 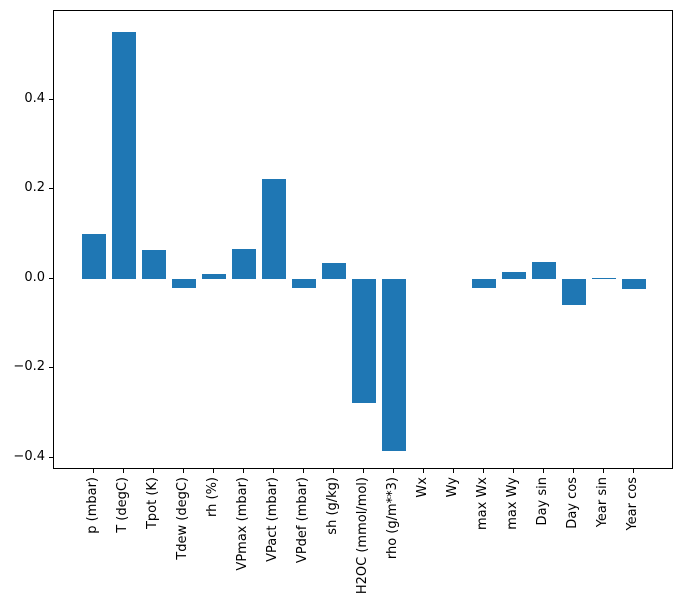 I want to click on bar-vpdef-mbar, so click(x=304, y=283).